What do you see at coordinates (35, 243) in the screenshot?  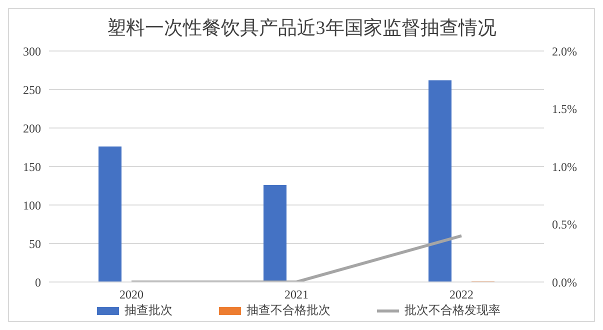 I see `y-tick-label: 50` at bounding box center [35, 243].